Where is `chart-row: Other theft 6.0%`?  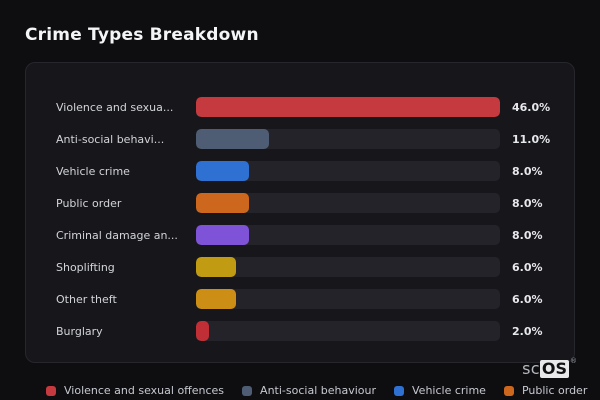 chart-row: Other theft 6.0% is located at coordinates (309, 299).